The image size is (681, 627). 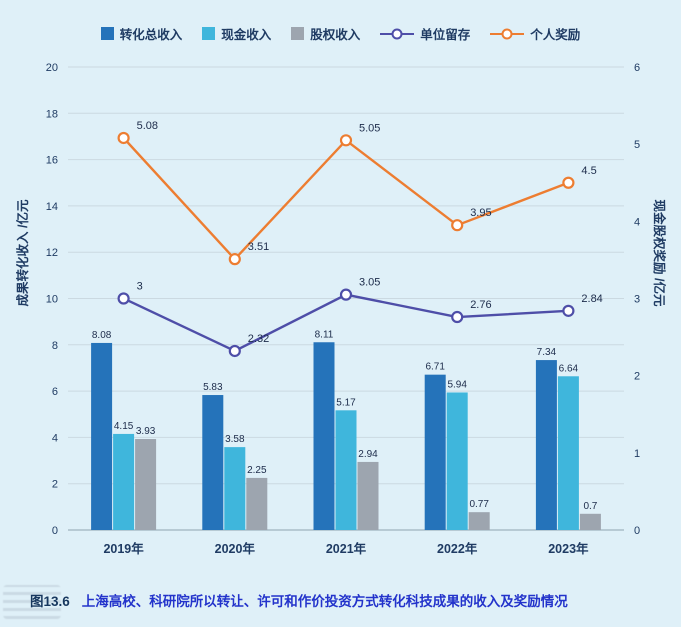 I want to click on legend-item-personal-reward: 个人奖励, so click(x=535, y=33).